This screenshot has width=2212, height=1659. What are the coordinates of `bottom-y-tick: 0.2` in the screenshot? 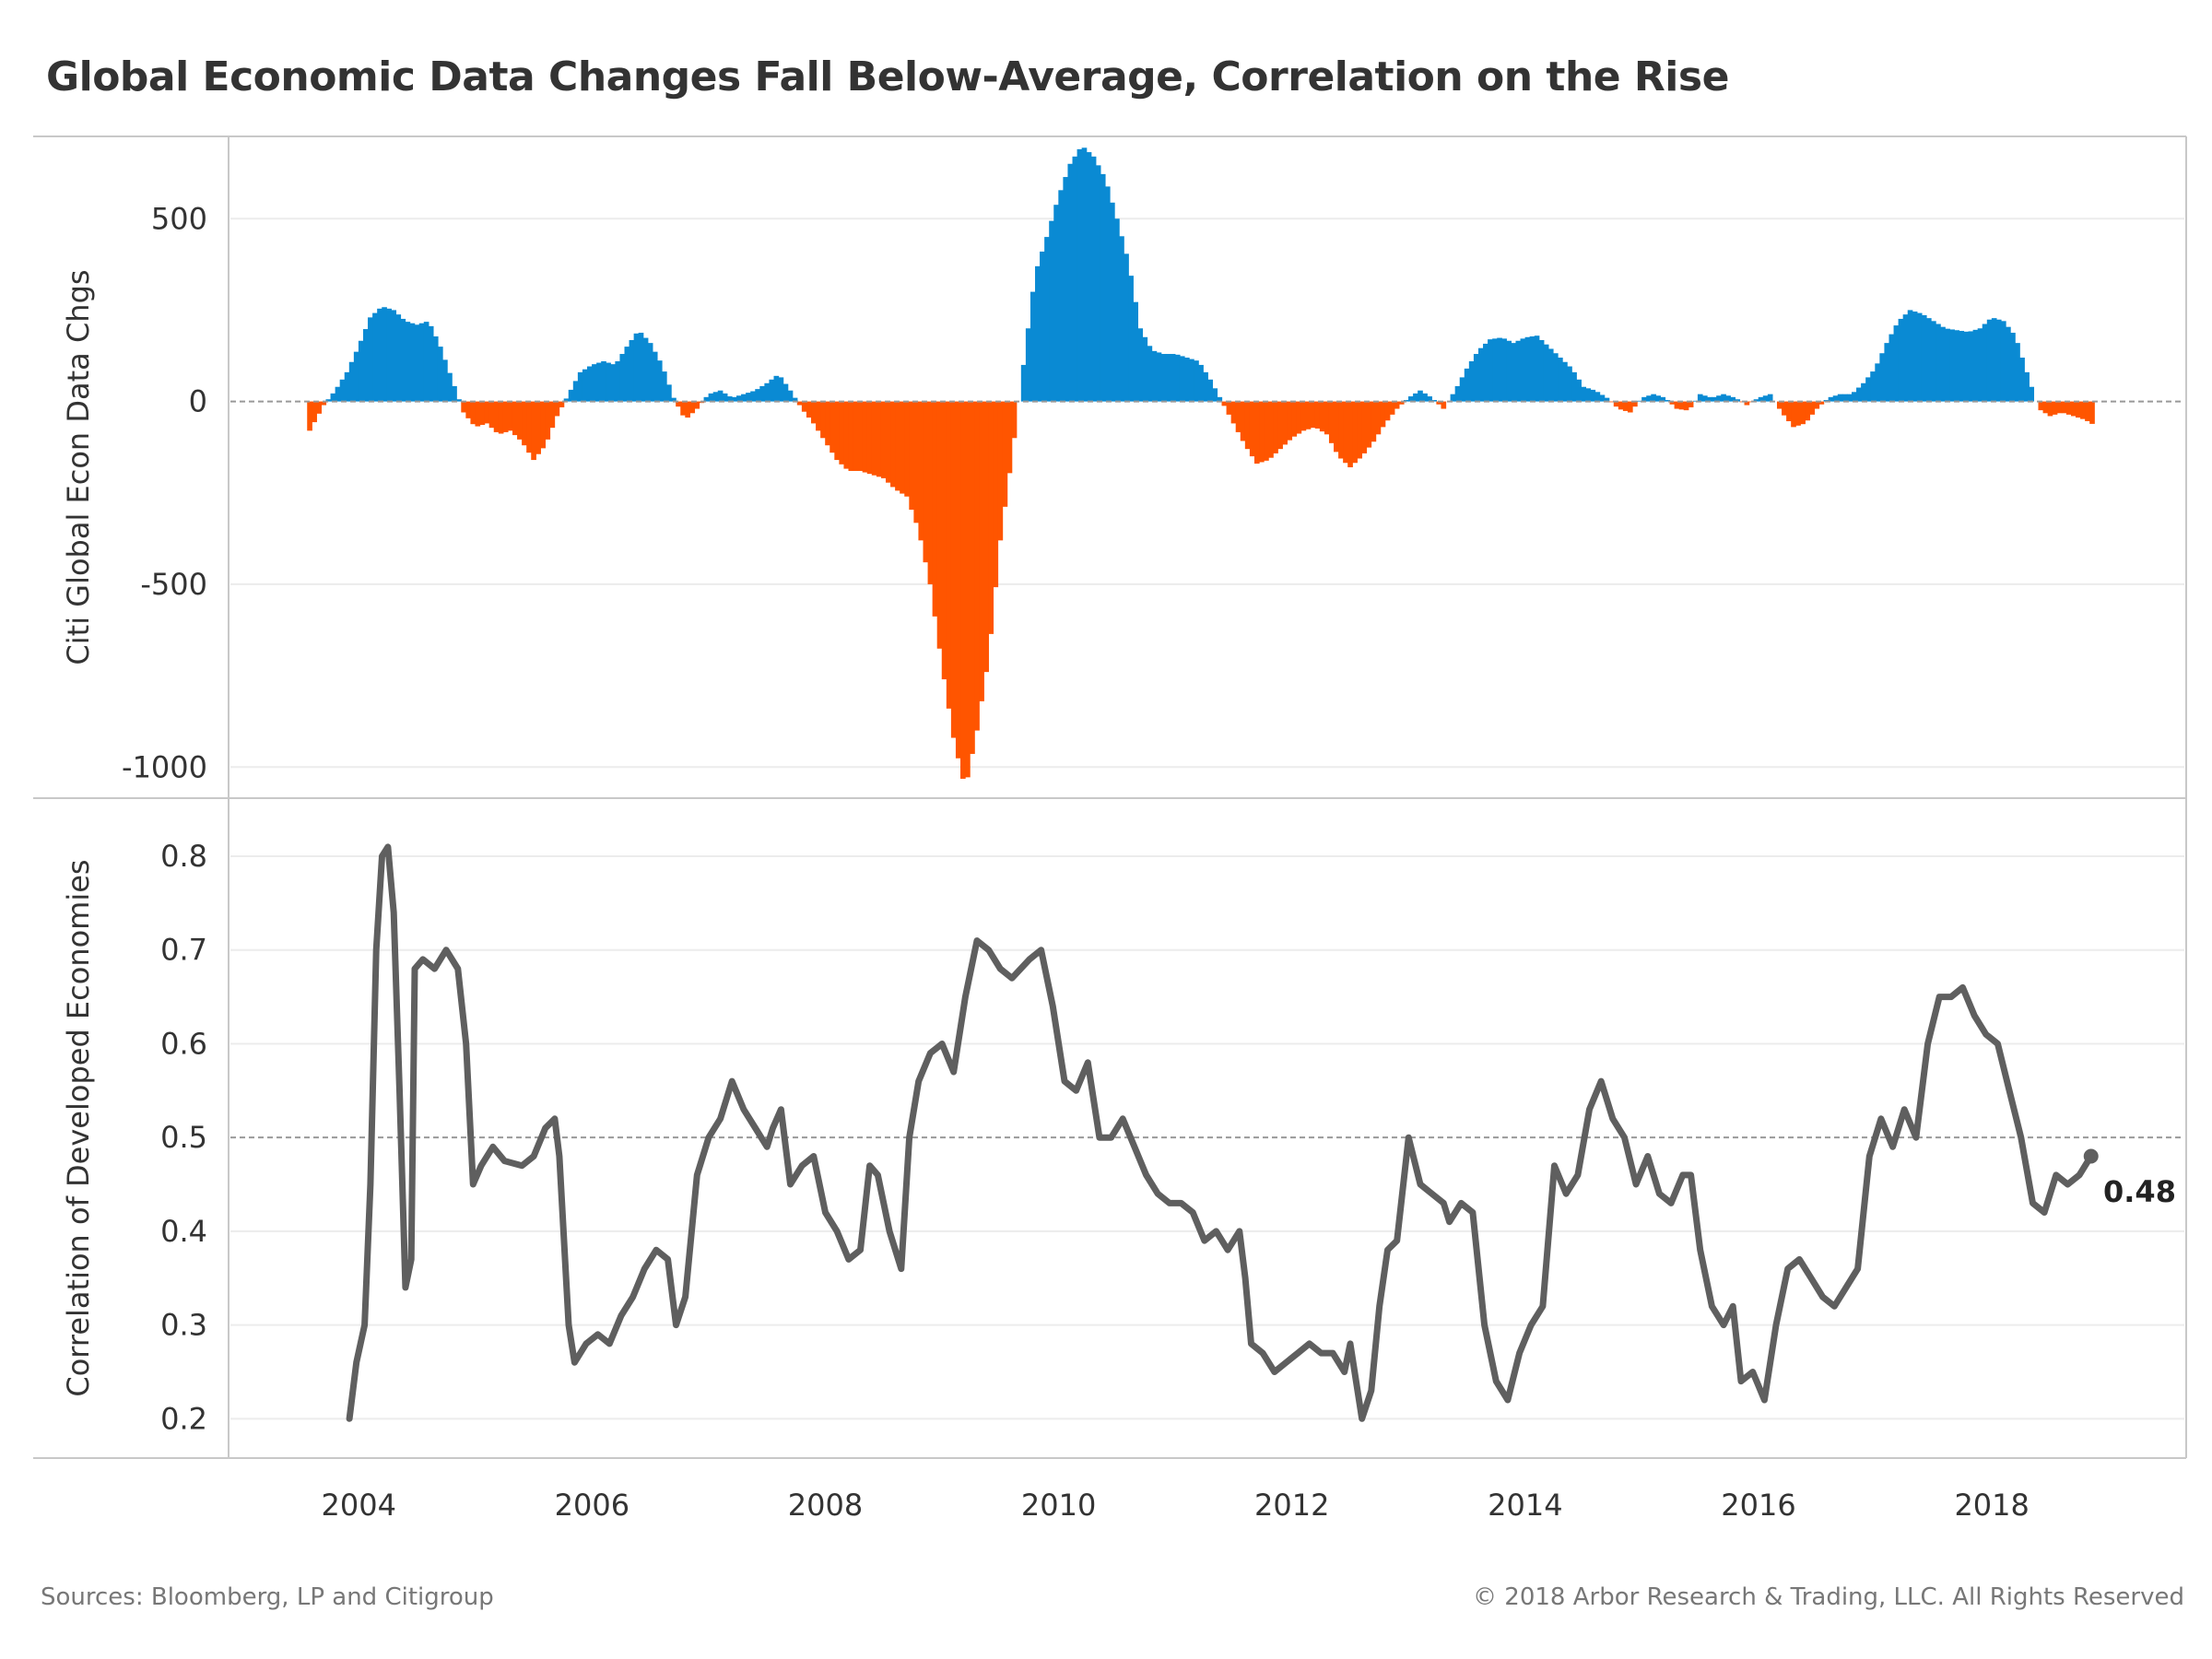 It's located at (183, 1418).